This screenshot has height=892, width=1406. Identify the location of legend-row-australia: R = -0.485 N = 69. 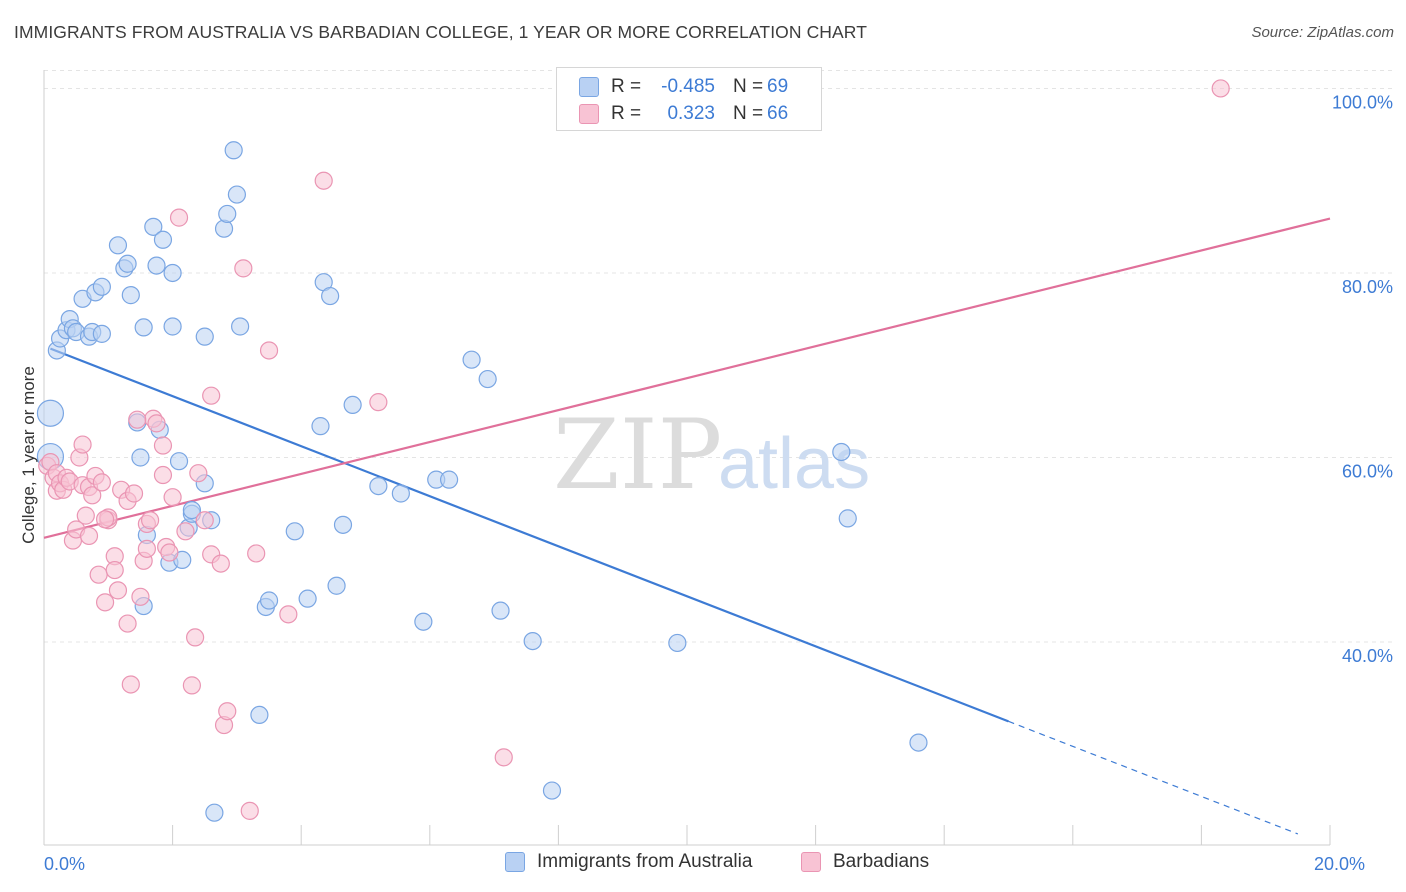
(683, 87).